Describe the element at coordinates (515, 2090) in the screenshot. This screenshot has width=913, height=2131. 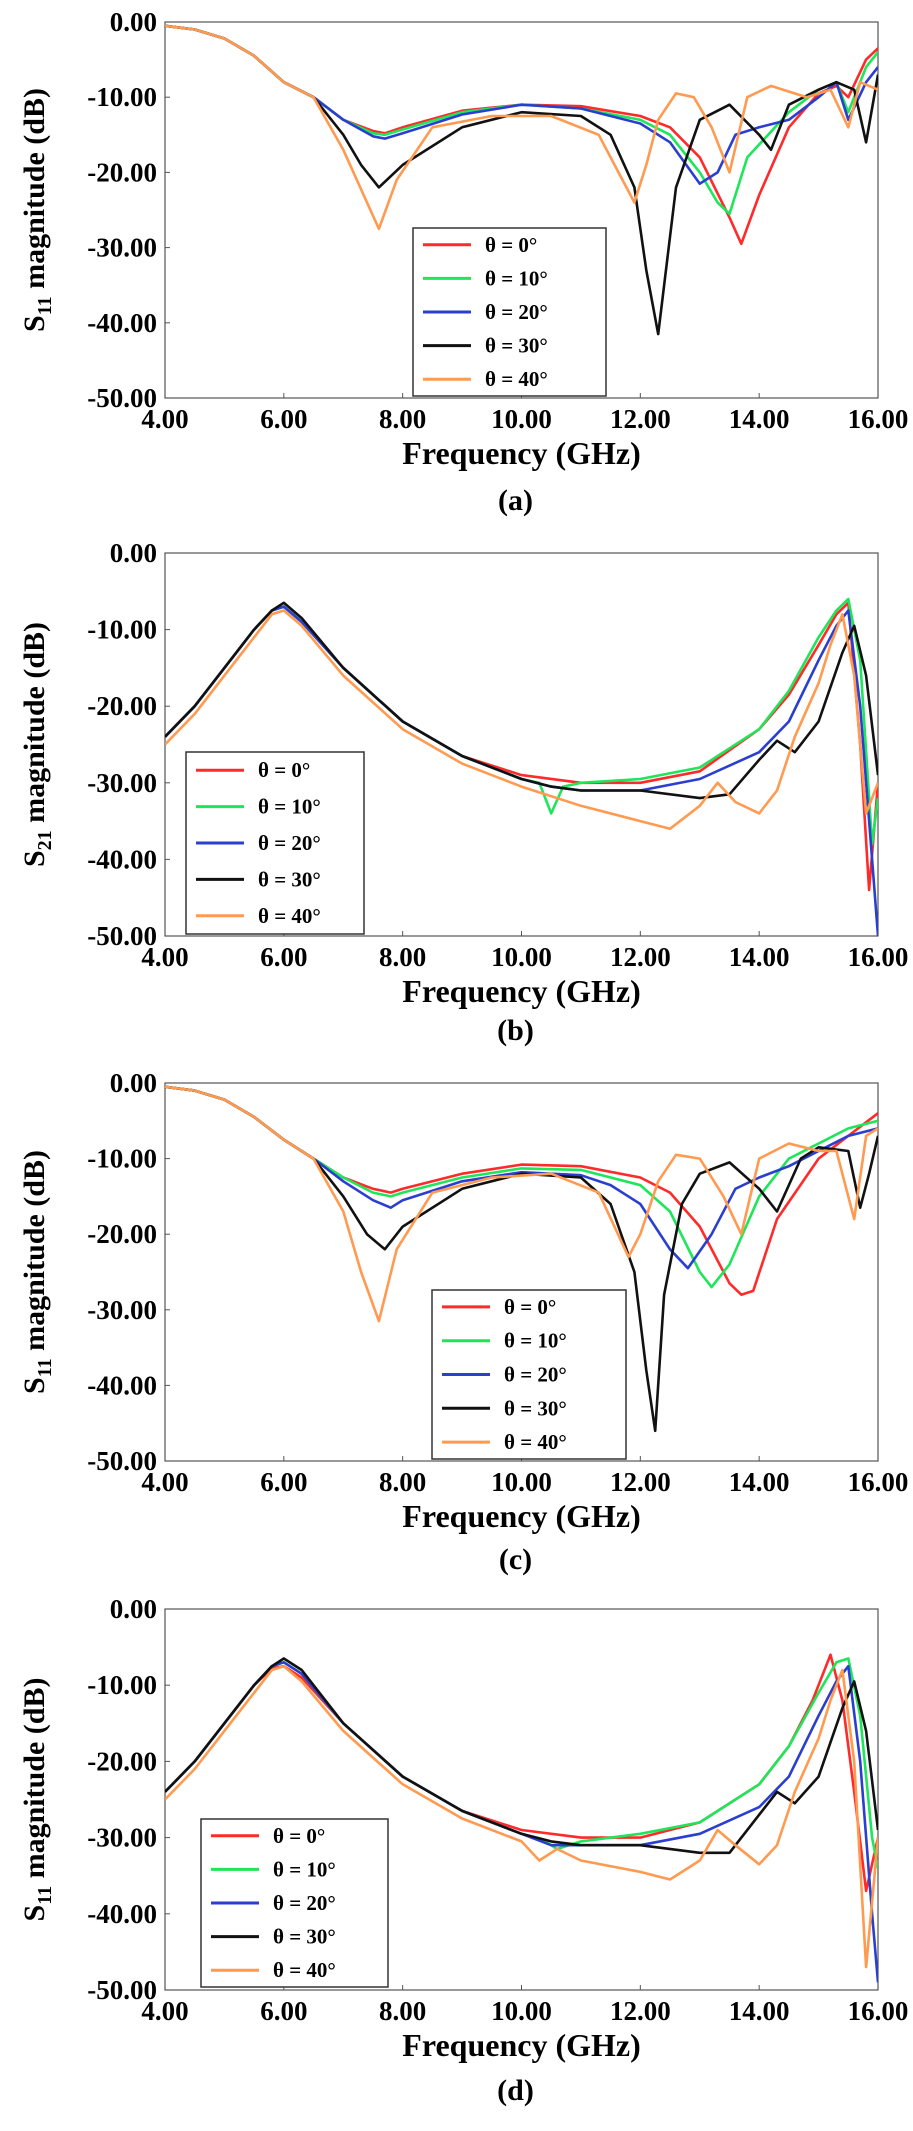
I see `panel-caption: (d)` at that location.